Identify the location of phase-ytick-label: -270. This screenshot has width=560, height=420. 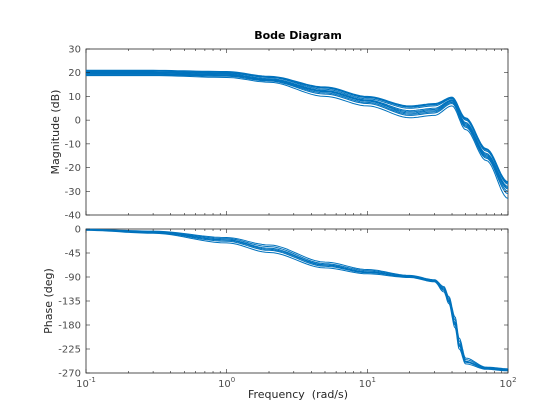
(69, 374).